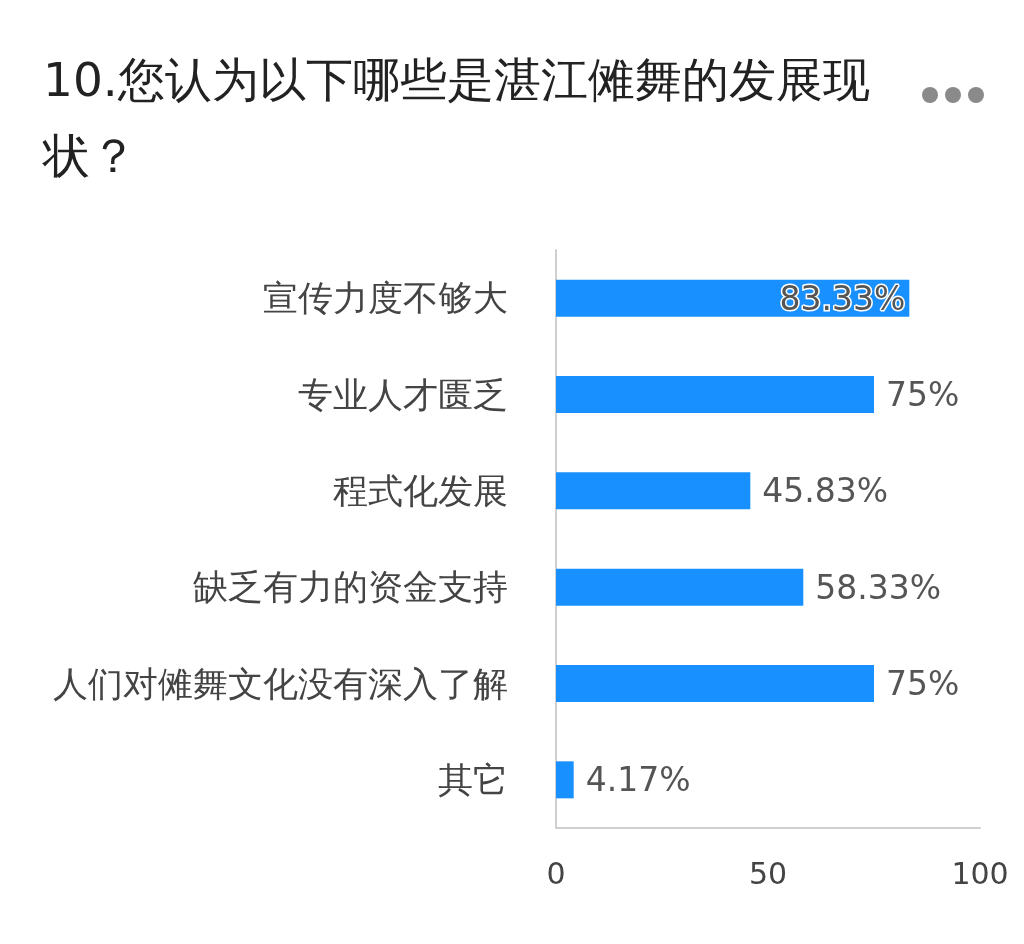 This screenshot has width=1024, height=944. I want to click on y-tick-label: 缺乏有力的资金支持, so click(350, 587).